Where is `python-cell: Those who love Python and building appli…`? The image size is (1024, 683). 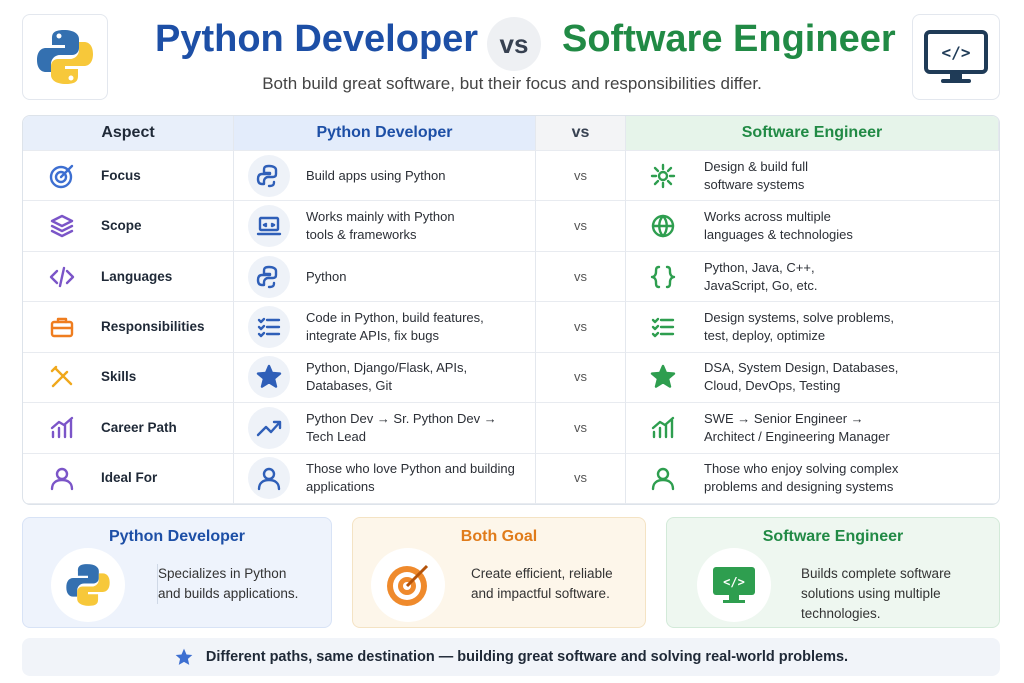
python-cell: Those who love Python and building appli… is located at coordinates (385, 478).